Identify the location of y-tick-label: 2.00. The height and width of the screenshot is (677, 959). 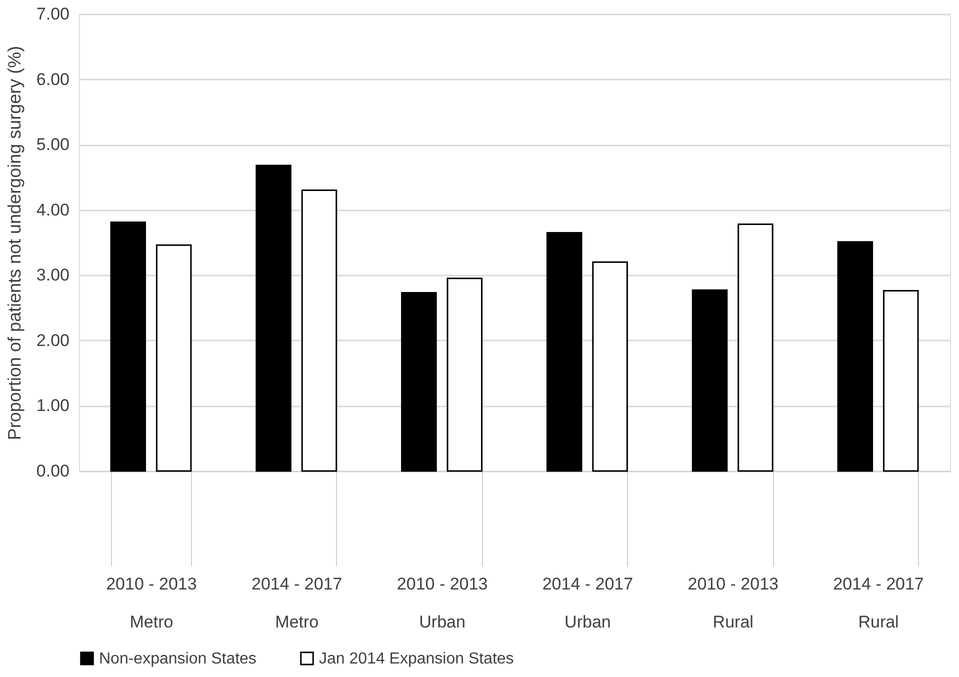
(53, 340).